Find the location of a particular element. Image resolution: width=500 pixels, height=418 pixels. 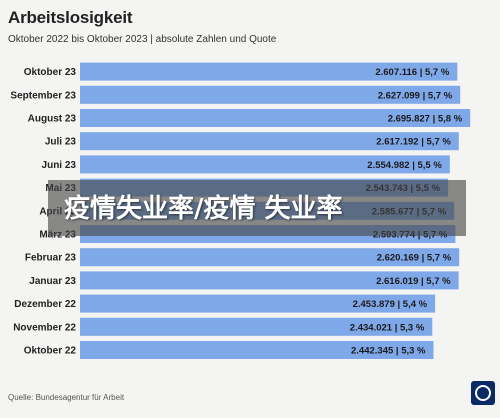

data-label-8: 2.620.169 | 5,7 % is located at coordinates (414, 258).